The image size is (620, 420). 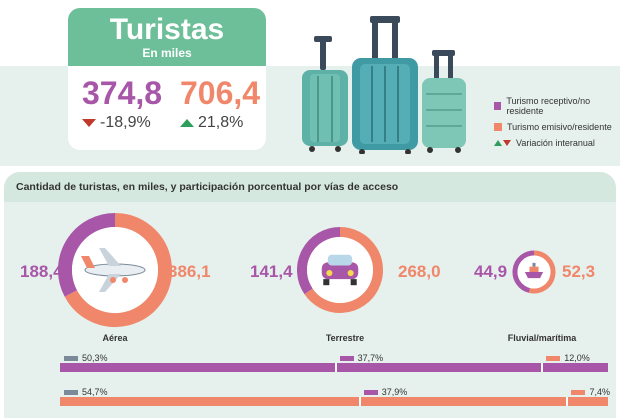 I want to click on page-title: Turistas, so click(x=167, y=29).